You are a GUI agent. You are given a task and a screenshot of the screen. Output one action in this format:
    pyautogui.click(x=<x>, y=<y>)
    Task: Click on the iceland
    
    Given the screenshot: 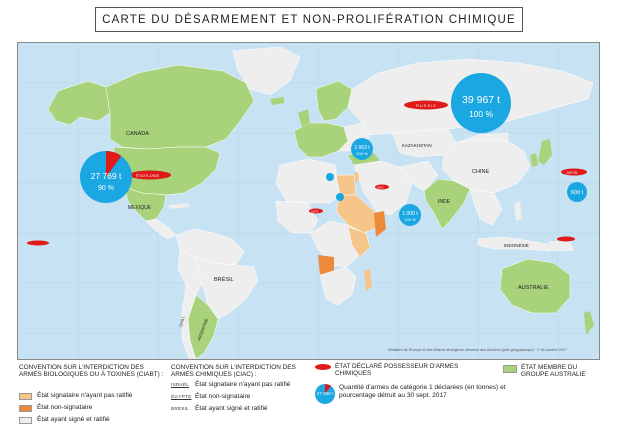 What is the action you would take?
    pyautogui.click(x=277, y=101)
    